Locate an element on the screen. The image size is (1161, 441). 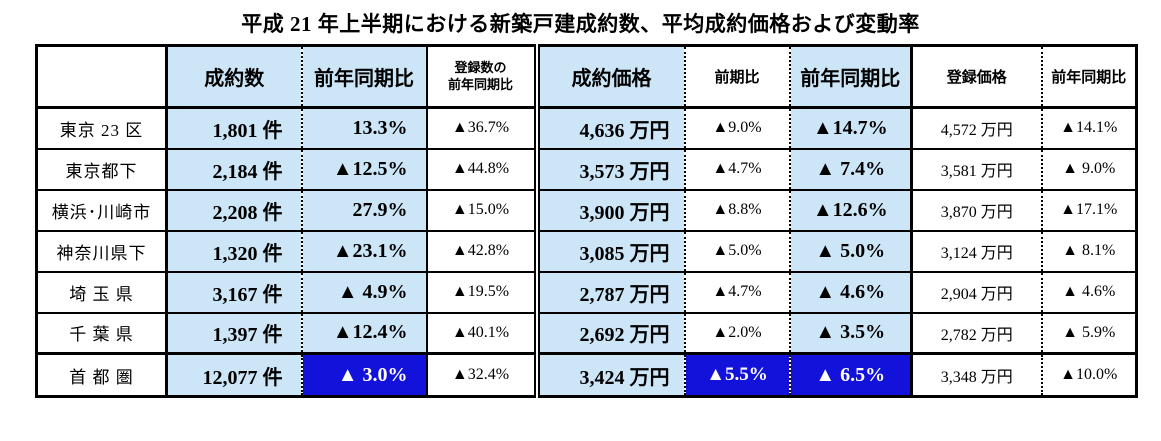
cell-price-yoy: ▲ 7.4% is located at coordinates (851, 169).